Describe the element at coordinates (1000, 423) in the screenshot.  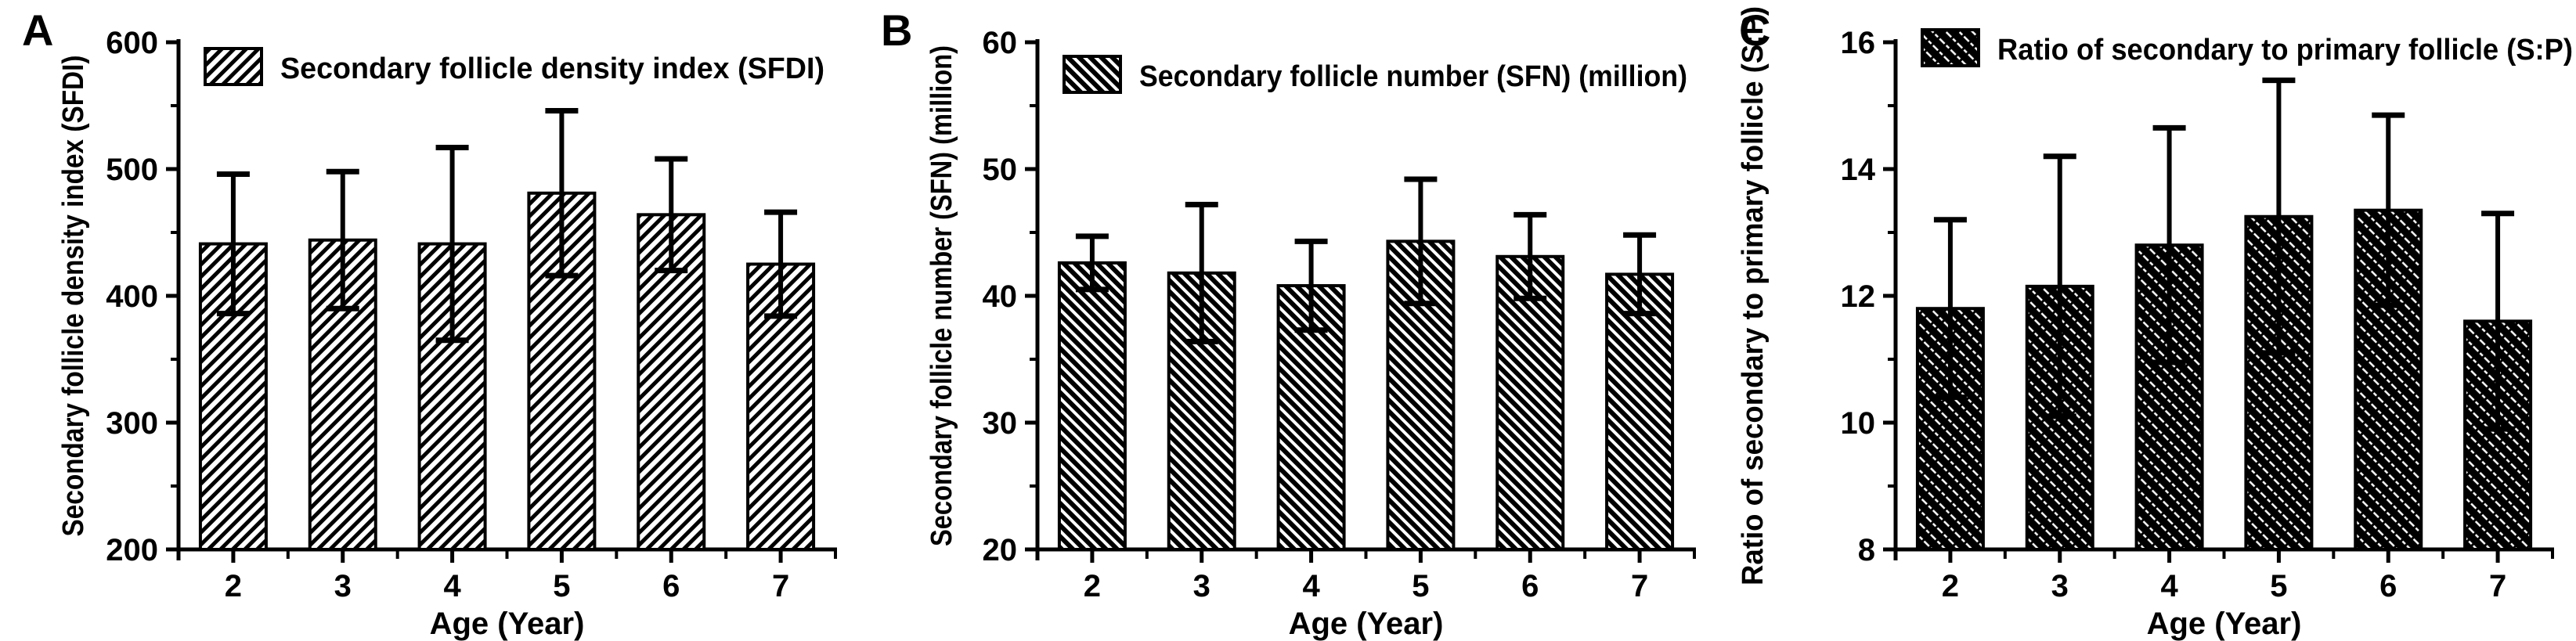
I see `y-tick-label: 30` at that location.